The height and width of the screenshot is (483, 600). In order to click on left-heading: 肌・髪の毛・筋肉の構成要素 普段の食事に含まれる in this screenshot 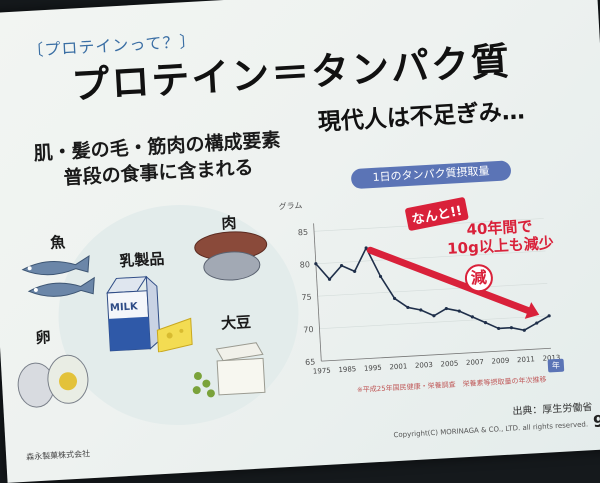, I will do `click(158, 160)`.